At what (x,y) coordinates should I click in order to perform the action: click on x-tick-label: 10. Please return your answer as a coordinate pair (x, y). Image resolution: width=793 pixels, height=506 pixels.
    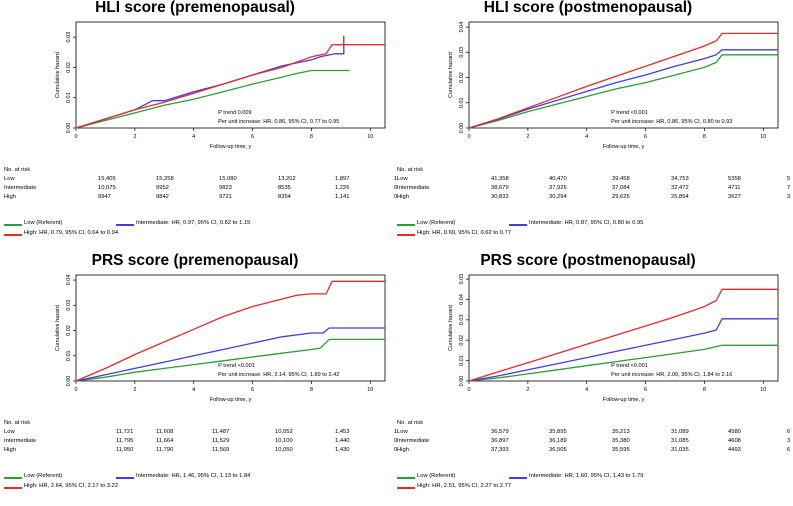
    Looking at the image, I should click on (370, 390).